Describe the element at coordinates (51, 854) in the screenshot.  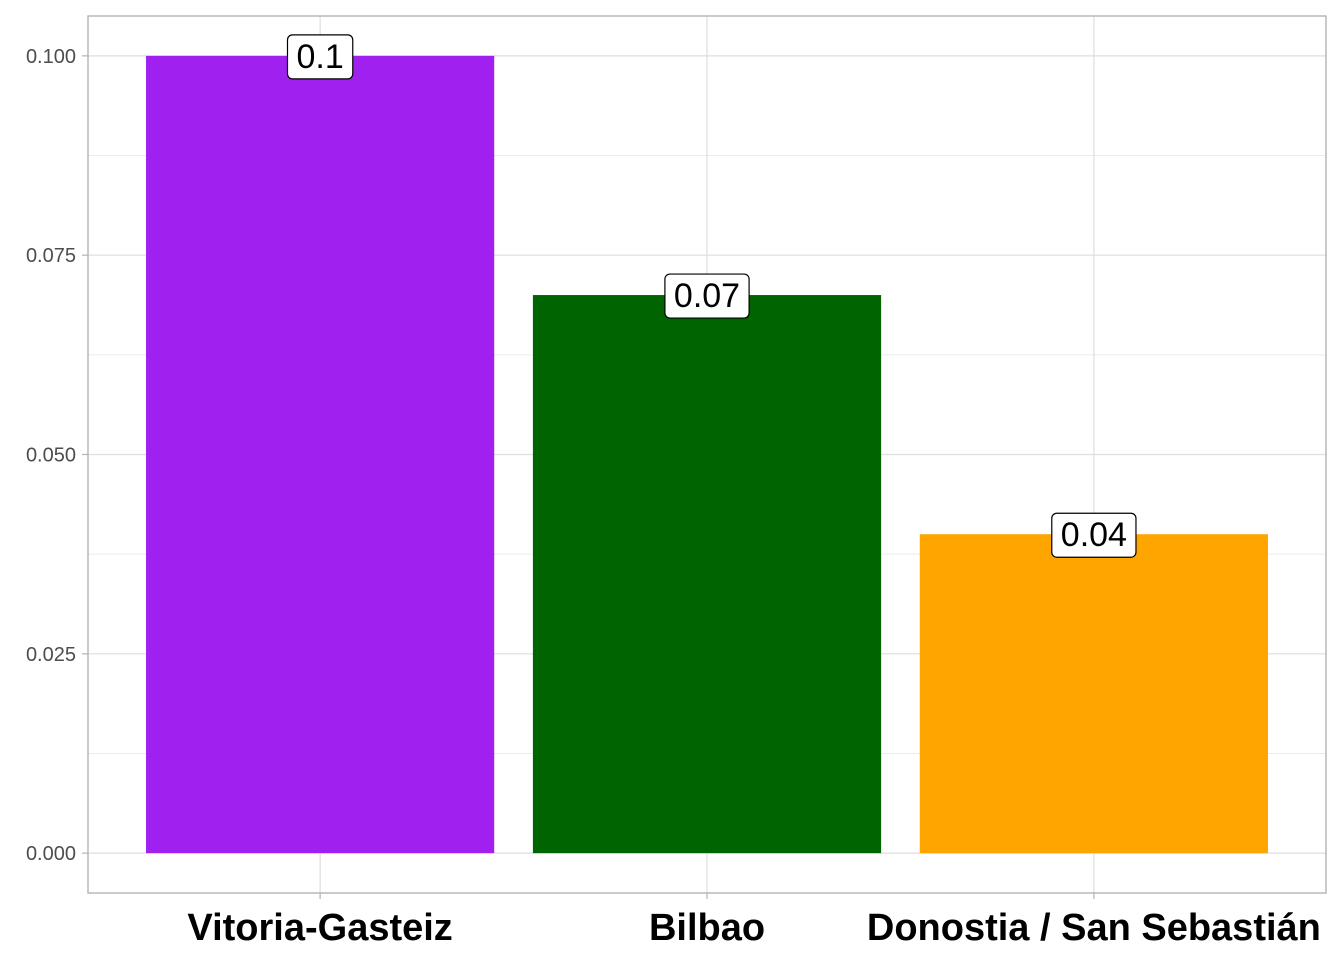
I see `y-tick-label: 0.000` at that location.